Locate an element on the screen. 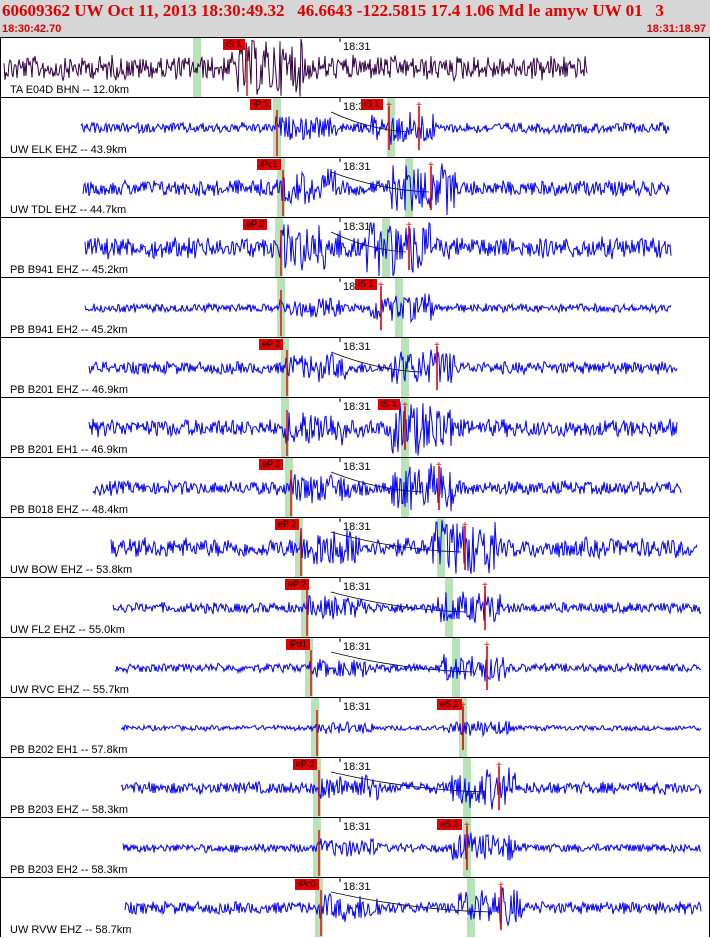  station-label: PB B203 EHZ -- 58.3km is located at coordinates (69, 810).